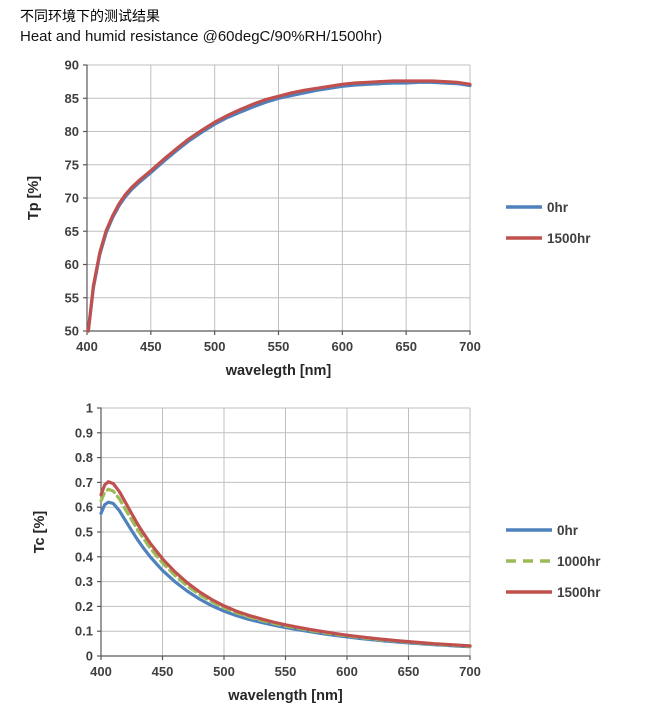  Describe the element at coordinates (84, 556) in the screenshot. I see `y-tick-label: 0.4` at that location.